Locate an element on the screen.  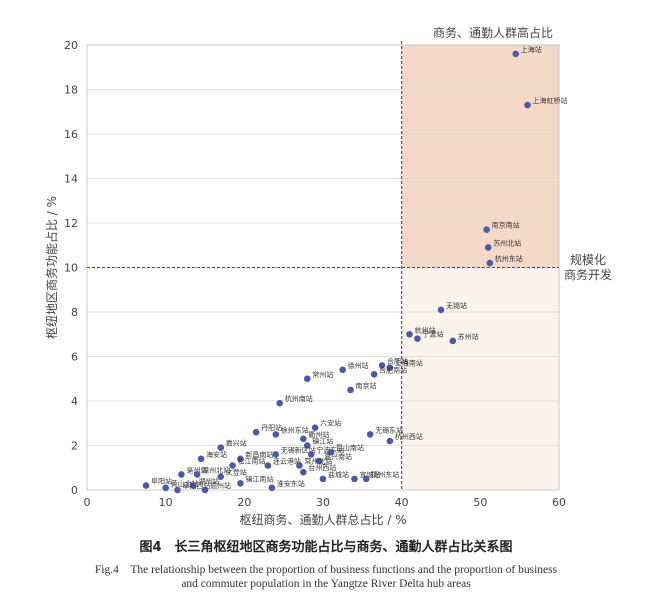
data-point-label: 德州站 is located at coordinates (220, 485).